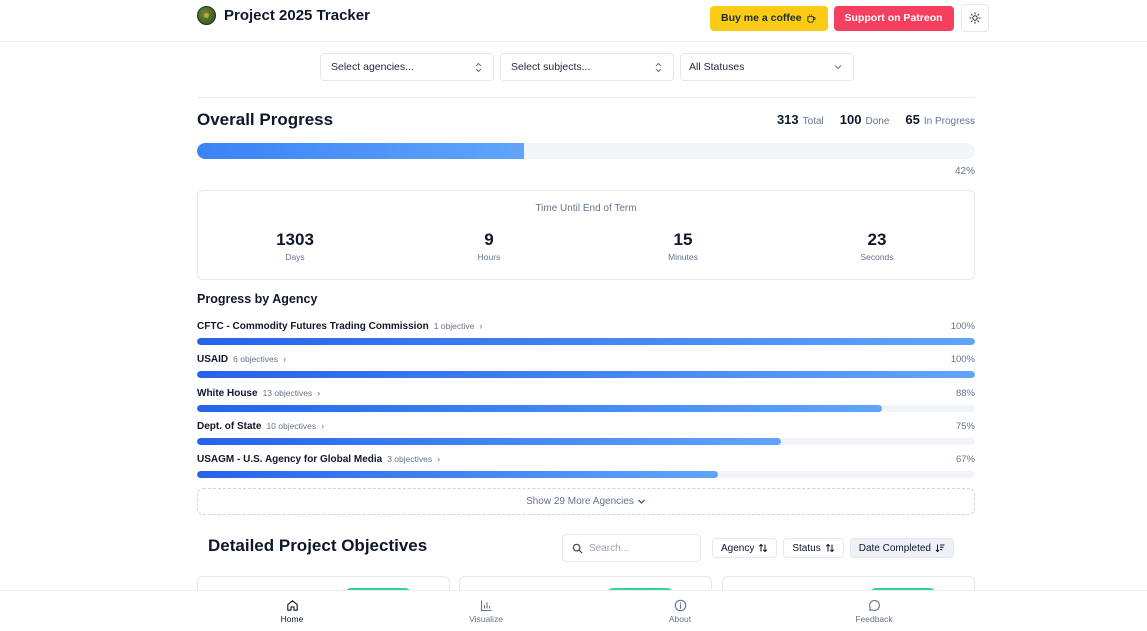  Describe the element at coordinates (787, 119) in the screenshot. I see `stat-total-value: 313` at that location.